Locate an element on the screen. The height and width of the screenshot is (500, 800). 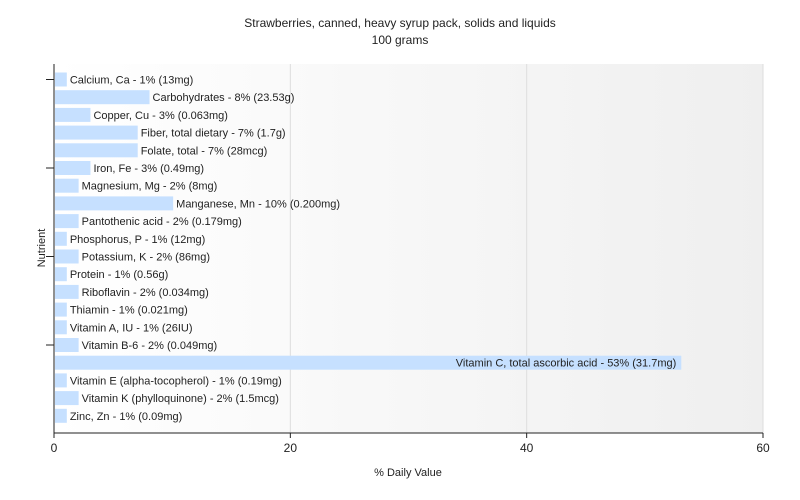
data-label: Folate, total - 7% (28mcg) is located at coordinates (204, 151).